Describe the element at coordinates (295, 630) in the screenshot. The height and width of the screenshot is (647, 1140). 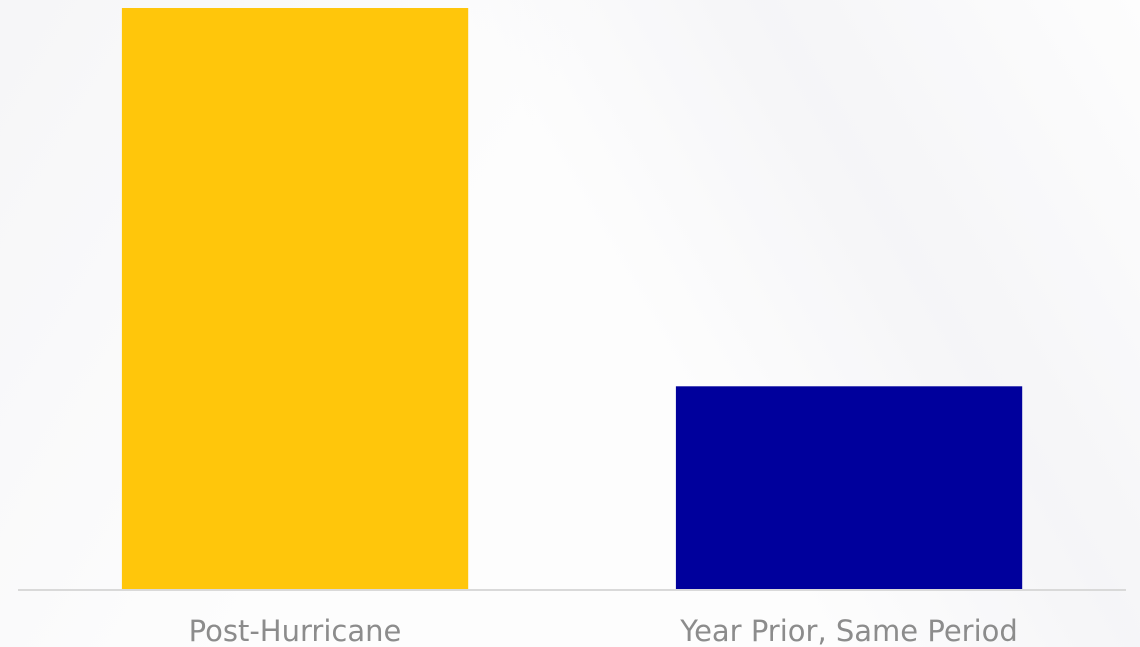
I see `x-tick-label: Post-Hurricane` at that location.